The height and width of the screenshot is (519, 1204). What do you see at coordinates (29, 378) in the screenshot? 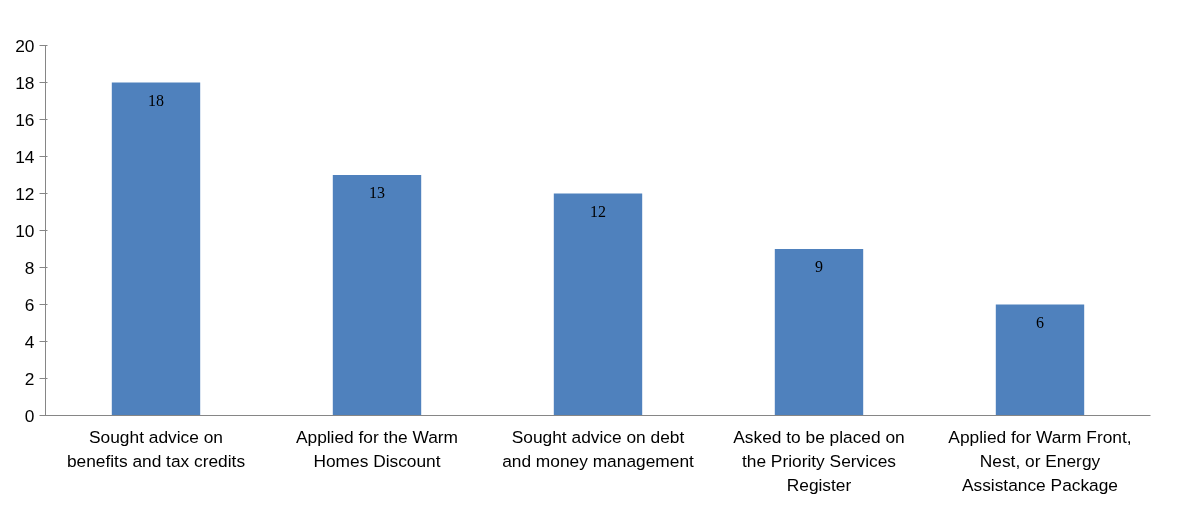
I see `y-tick-label: 2` at bounding box center [29, 378].